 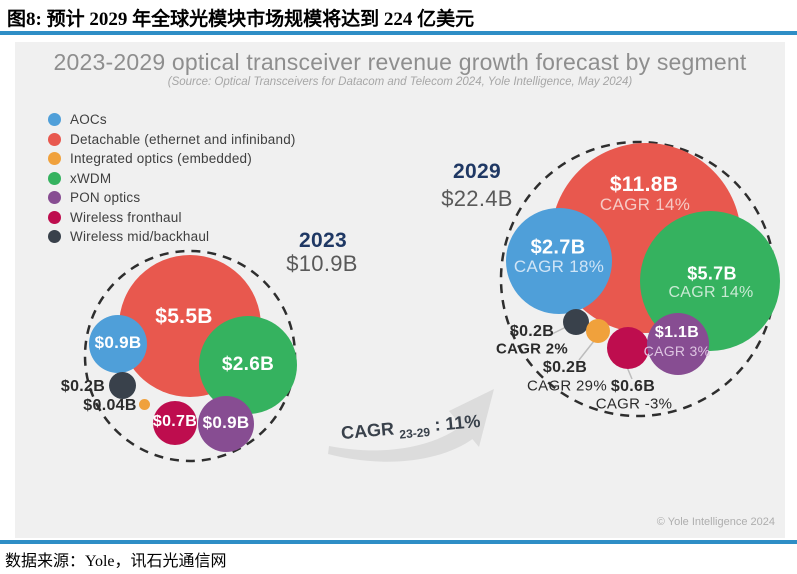 I want to click on bubble-value-detachable-2029: $11.8B, so click(x=644, y=184).